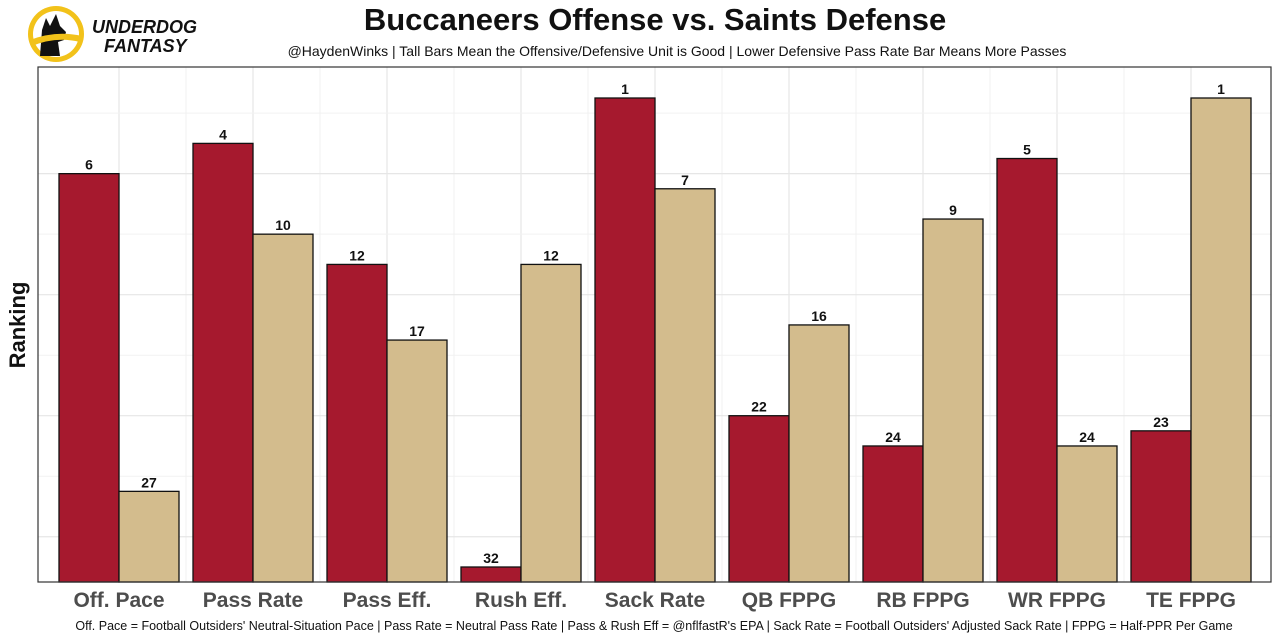  I want to click on bar-value-label: 4, so click(223, 134).